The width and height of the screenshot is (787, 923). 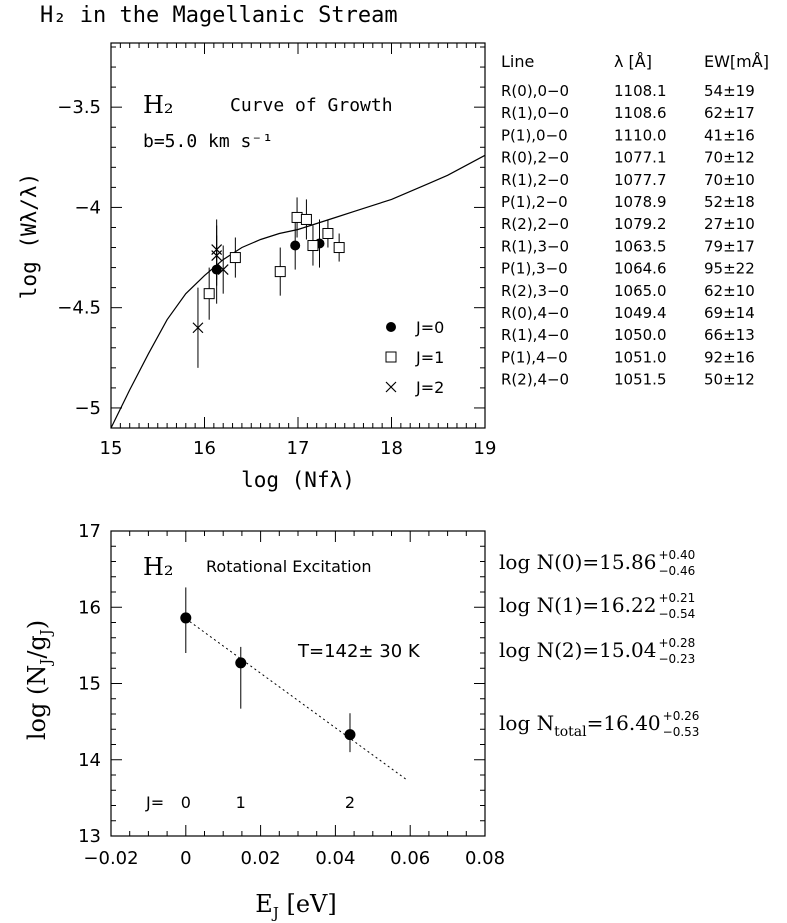 What do you see at coordinates (729, 291) in the screenshot?
I see `table-cell: 62±10` at bounding box center [729, 291].